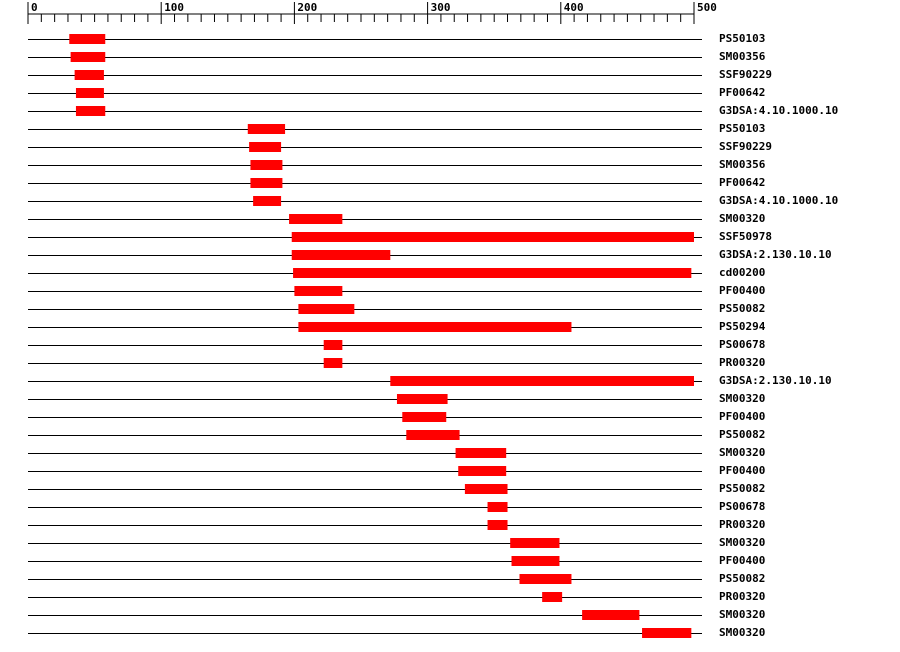 The image size is (900, 652). Describe the element at coordinates (574, 7) in the screenshot. I see `x-tick-label: 400` at that location.